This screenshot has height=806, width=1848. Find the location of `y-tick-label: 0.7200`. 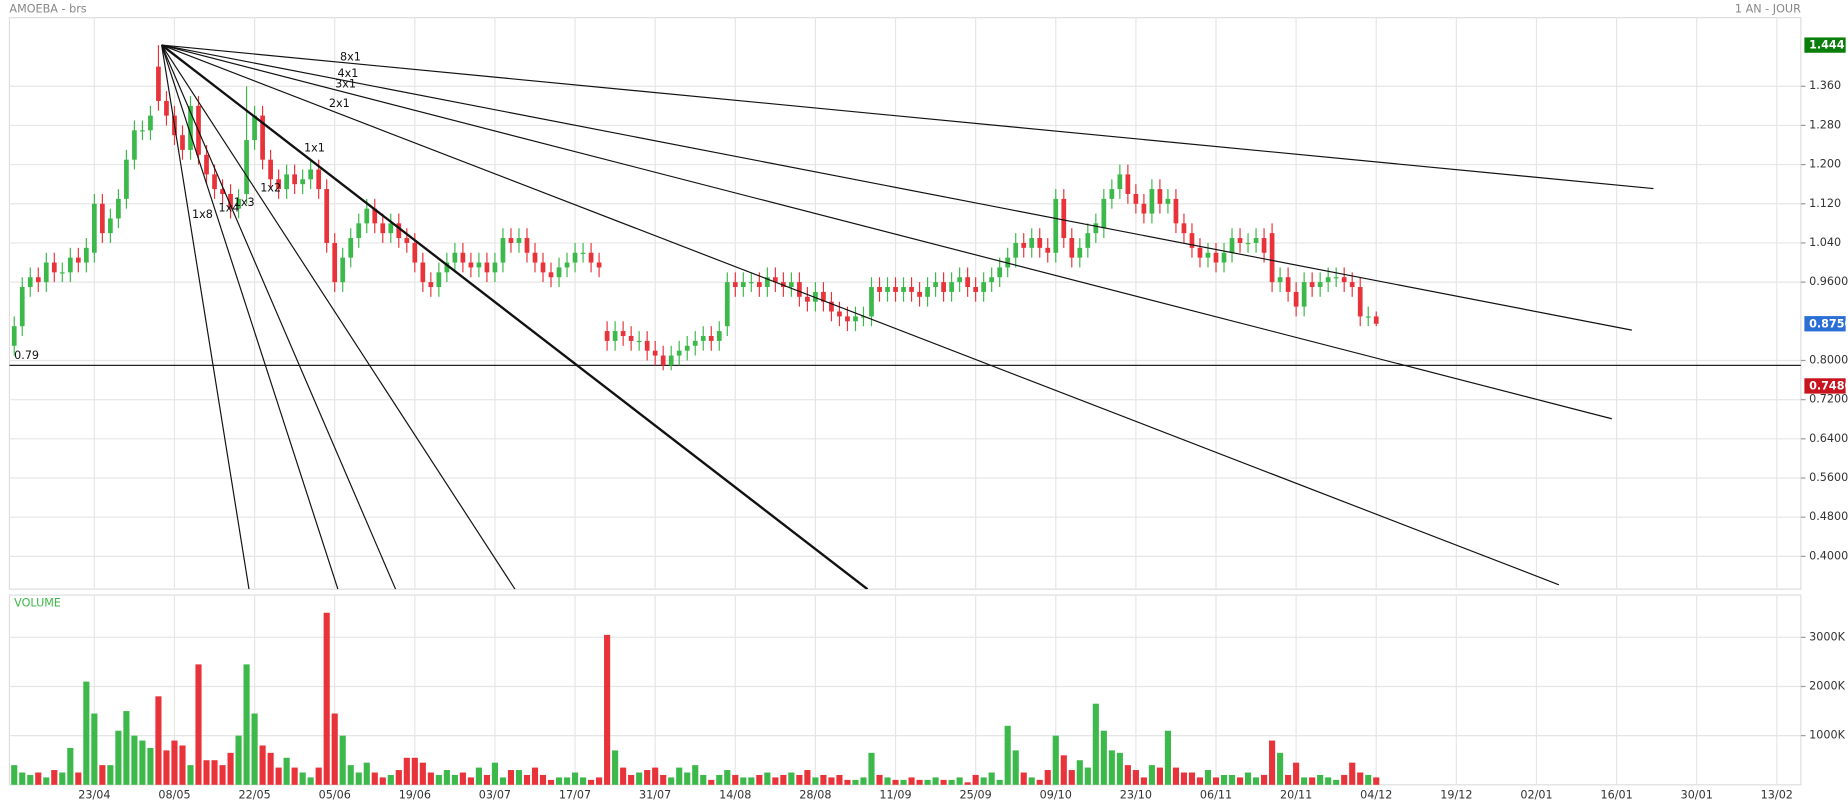

y-tick-label: 0.7200 is located at coordinates (1828, 399).